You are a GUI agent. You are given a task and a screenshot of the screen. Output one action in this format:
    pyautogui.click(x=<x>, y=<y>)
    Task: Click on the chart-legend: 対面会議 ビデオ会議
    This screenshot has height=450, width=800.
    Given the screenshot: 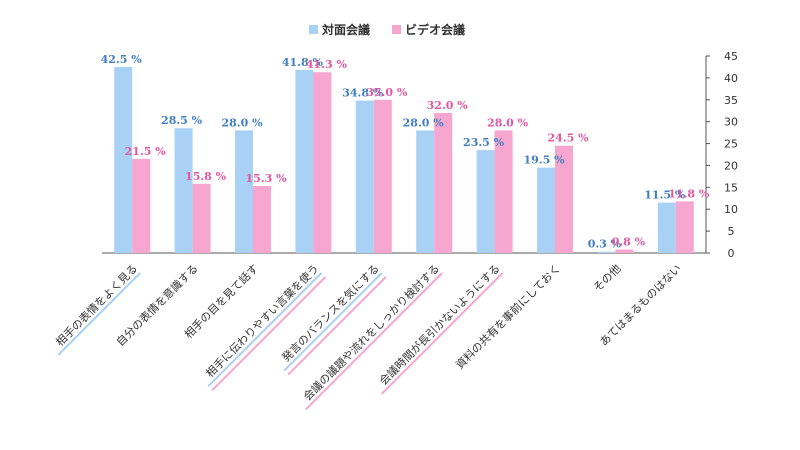 What is the action you would take?
    pyautogui.click(x=387, y=29)
    